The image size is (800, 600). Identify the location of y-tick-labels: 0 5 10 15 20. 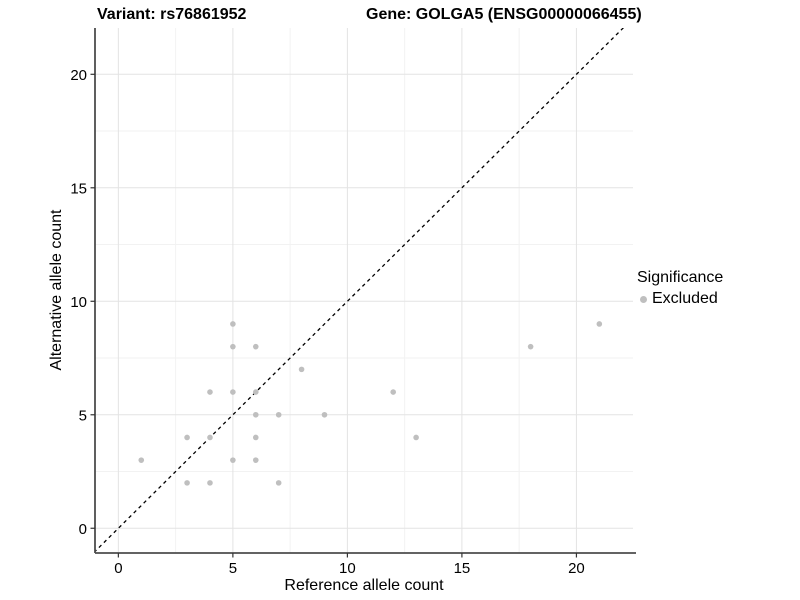
(78, 302).